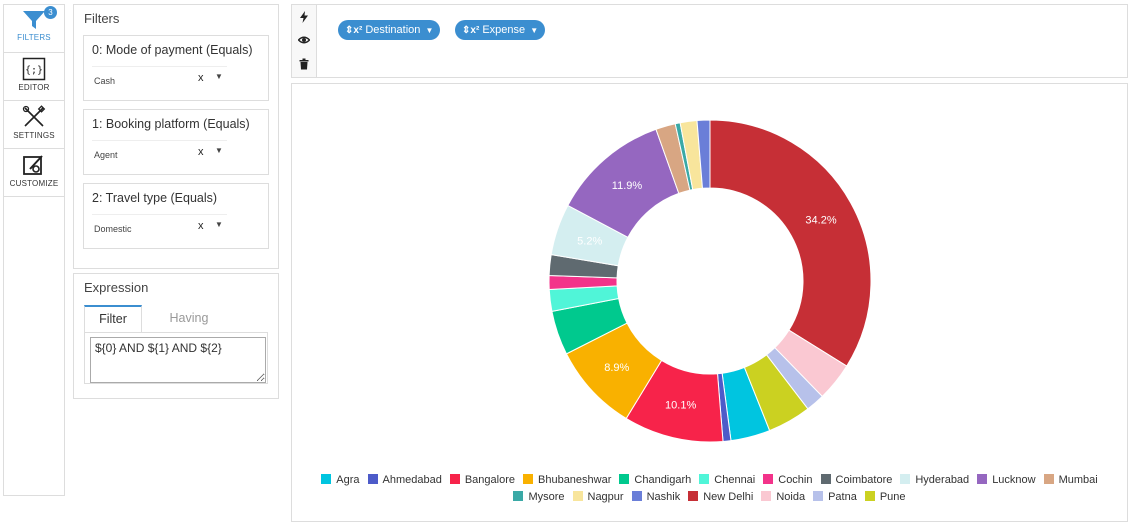 This screenshot has height=523, width=1135. What do you see at coordinates (842, 497) in the screenshot?
I see `legend-label: Patna` at bounding box center [842, 497].